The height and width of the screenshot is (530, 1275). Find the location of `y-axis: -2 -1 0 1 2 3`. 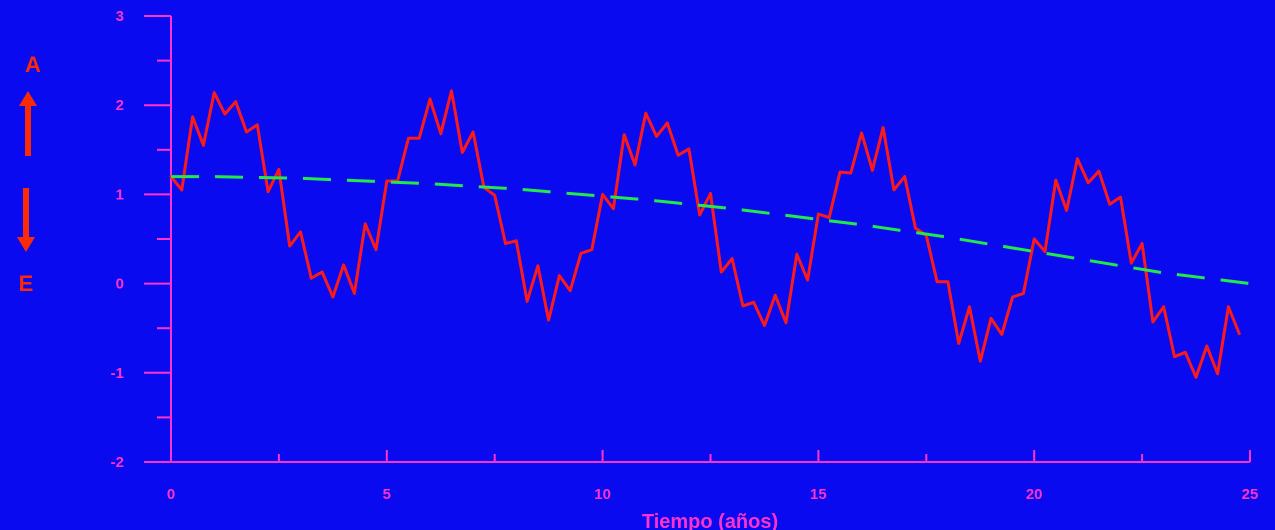

y-axis: -2 -1 0 1 2 3 is located at coordinates (141, 239).